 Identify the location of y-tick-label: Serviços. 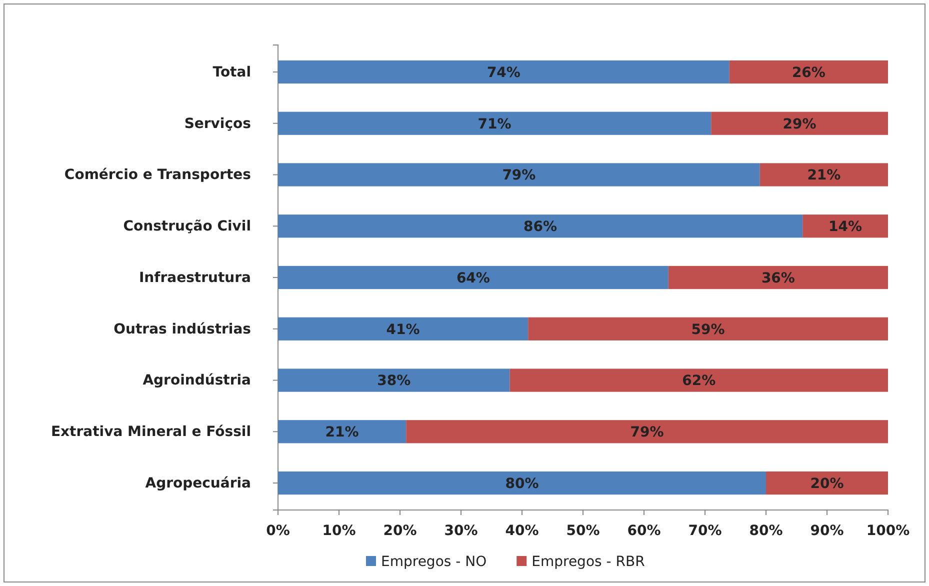
(217, 124).